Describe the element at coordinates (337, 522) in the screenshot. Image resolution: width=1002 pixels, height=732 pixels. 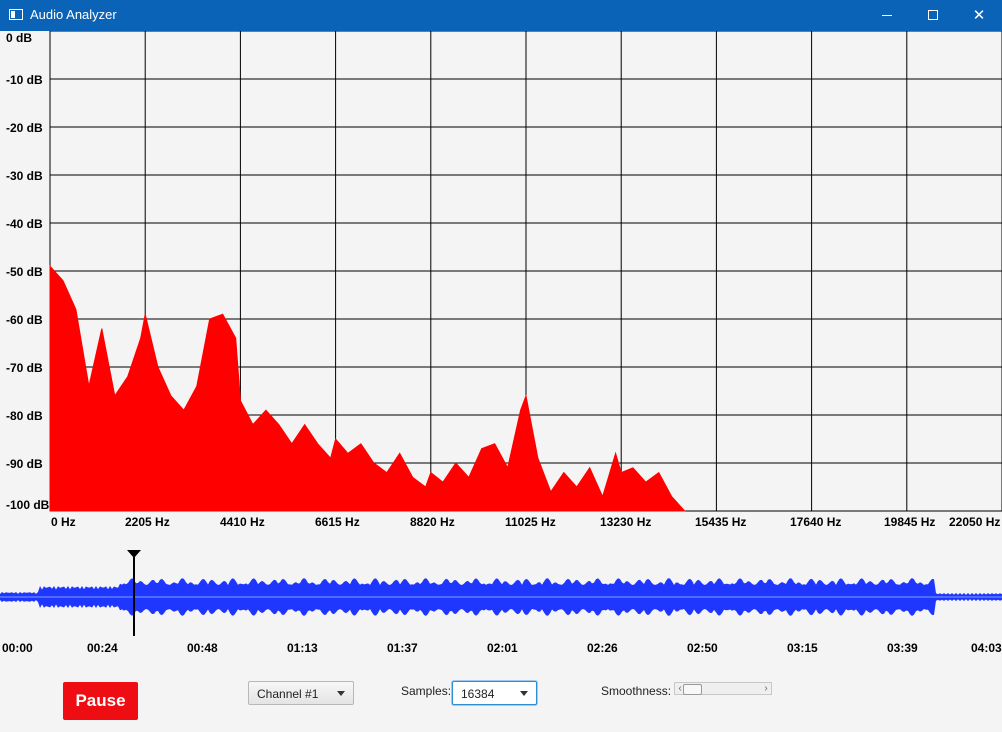
I see `x-tick-label: 6615 Hz` at that location.